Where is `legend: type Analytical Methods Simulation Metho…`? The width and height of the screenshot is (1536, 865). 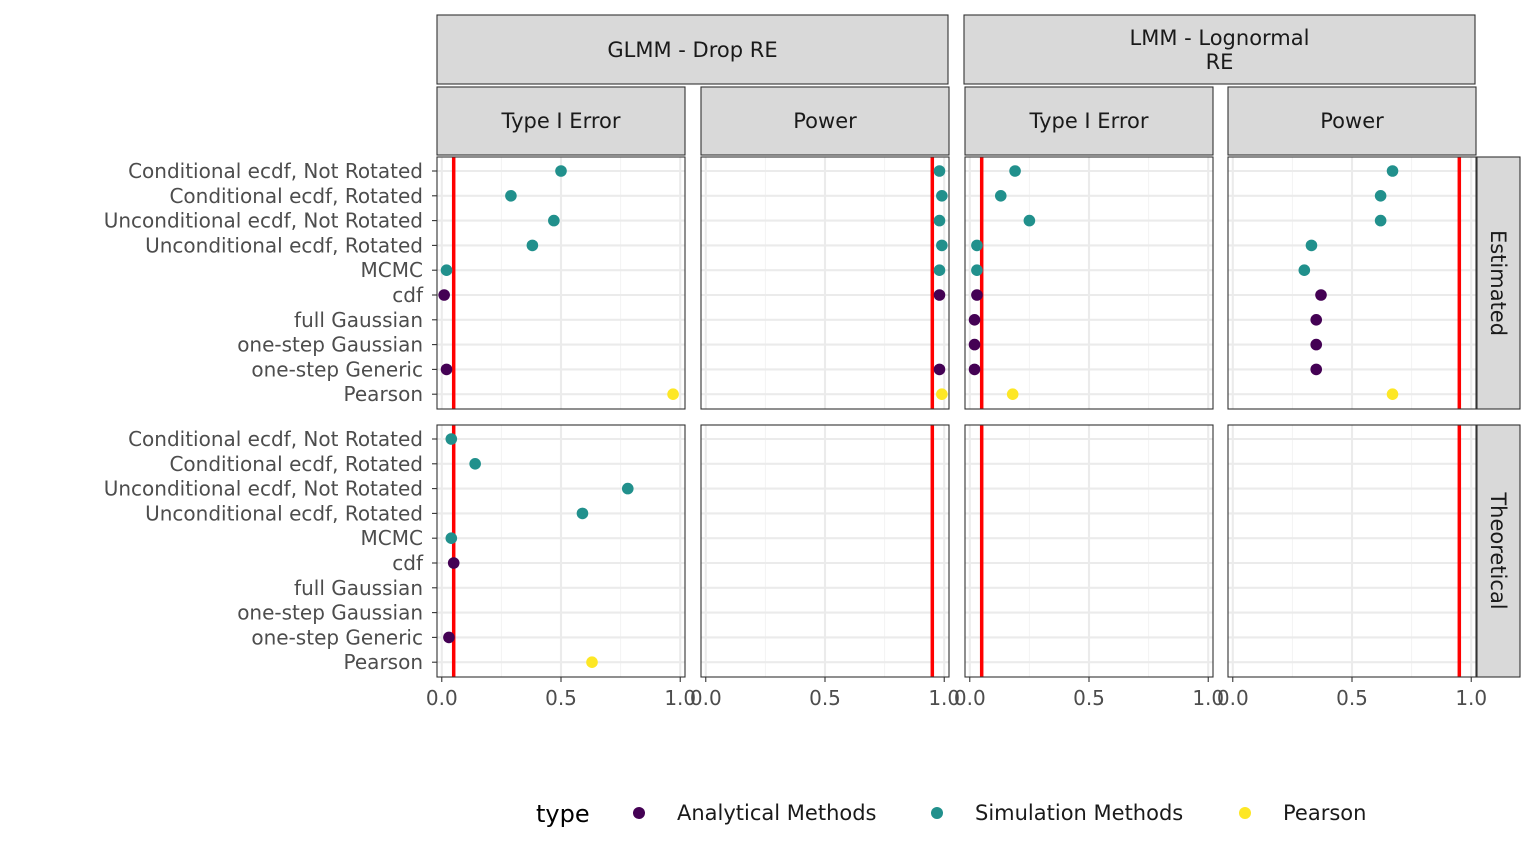 legend: type Analytical Methods Simulation Metho… is located at coordinates (951, 814).